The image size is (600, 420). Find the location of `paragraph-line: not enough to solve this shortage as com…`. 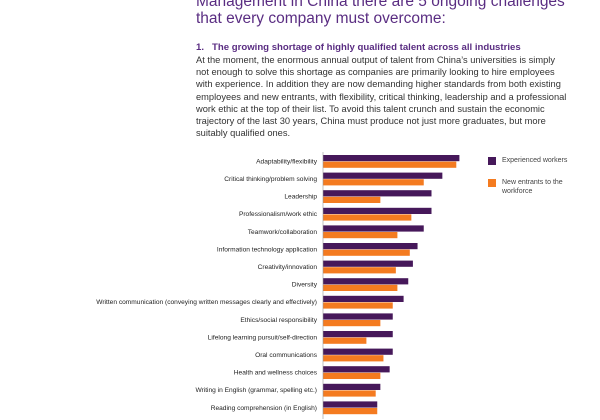

paragraph-line: not enough to solve this shortage as com… is located at coordinates (375, 72).